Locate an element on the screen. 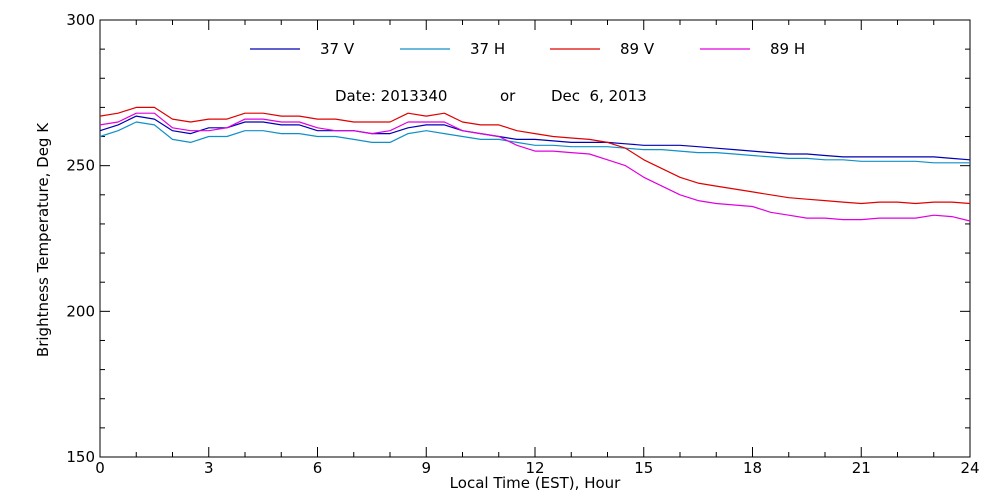 This screenshot has width=1000, height=500. y-tick-label: 150 is located at coordinates (80, 457).